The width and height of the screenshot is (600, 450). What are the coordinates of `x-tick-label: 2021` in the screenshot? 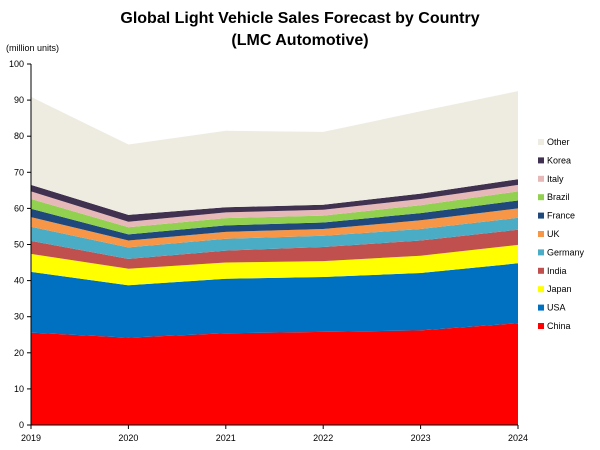 It's located at (226, 438).